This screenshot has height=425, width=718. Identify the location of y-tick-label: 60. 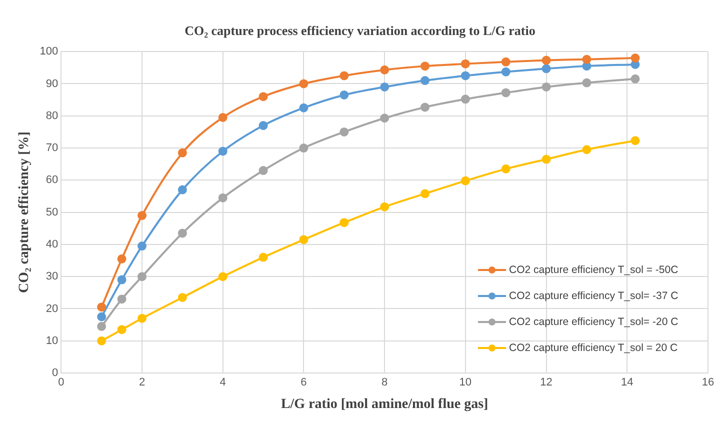
(52, 180).